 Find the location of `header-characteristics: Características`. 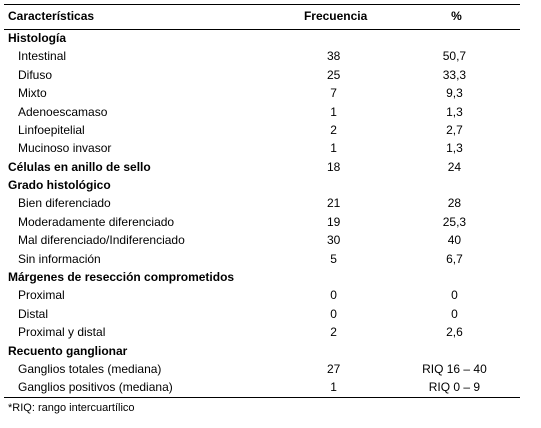

header-characteristics: Características is located at coordinates (141, 17).